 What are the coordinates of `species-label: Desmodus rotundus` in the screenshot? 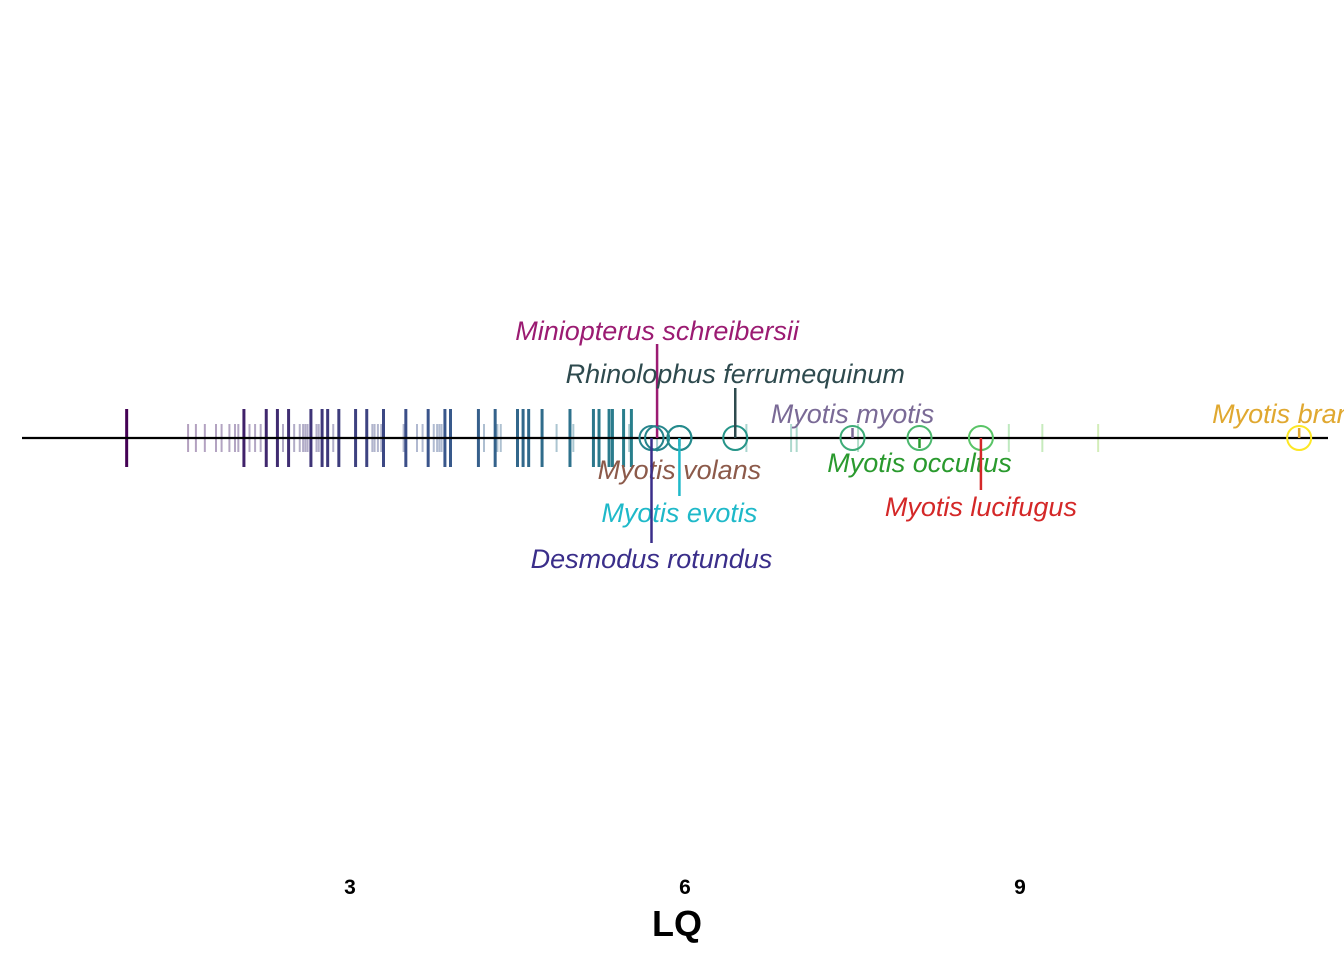 It's located at (652, 559).